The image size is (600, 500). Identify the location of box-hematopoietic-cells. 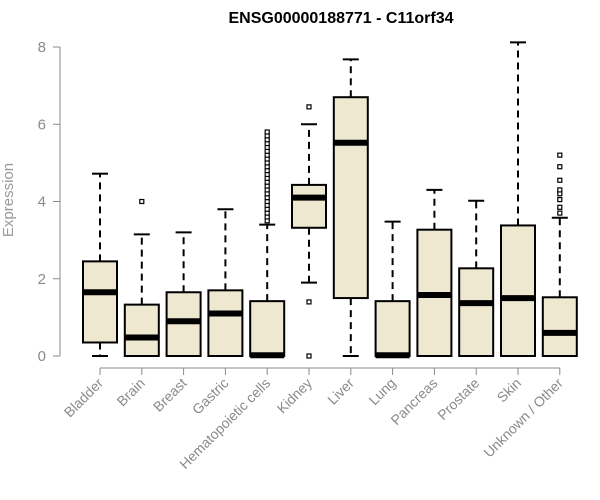
(267, 244).